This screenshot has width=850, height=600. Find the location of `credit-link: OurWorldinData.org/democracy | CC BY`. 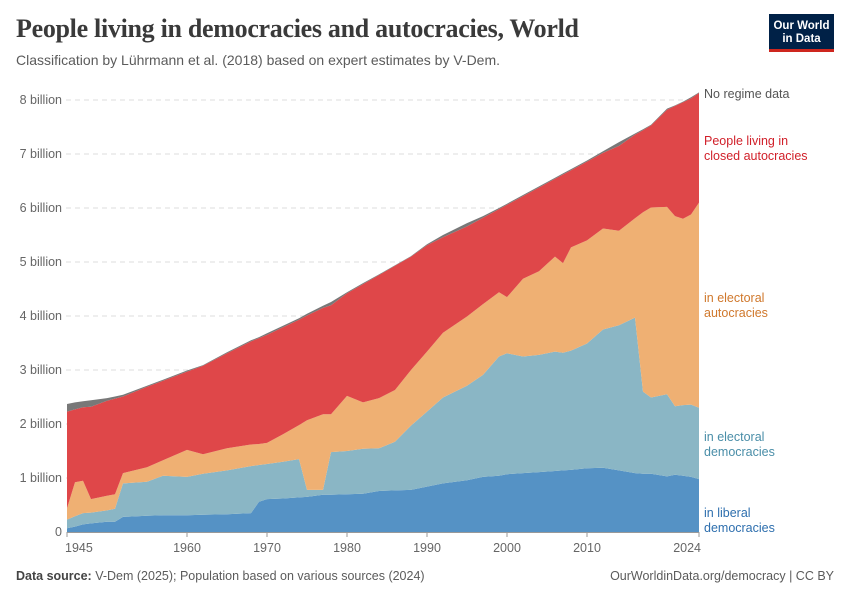

credit-link: OurWorldinData.org/democracy | CC BY is located at coordinates (722, 576).